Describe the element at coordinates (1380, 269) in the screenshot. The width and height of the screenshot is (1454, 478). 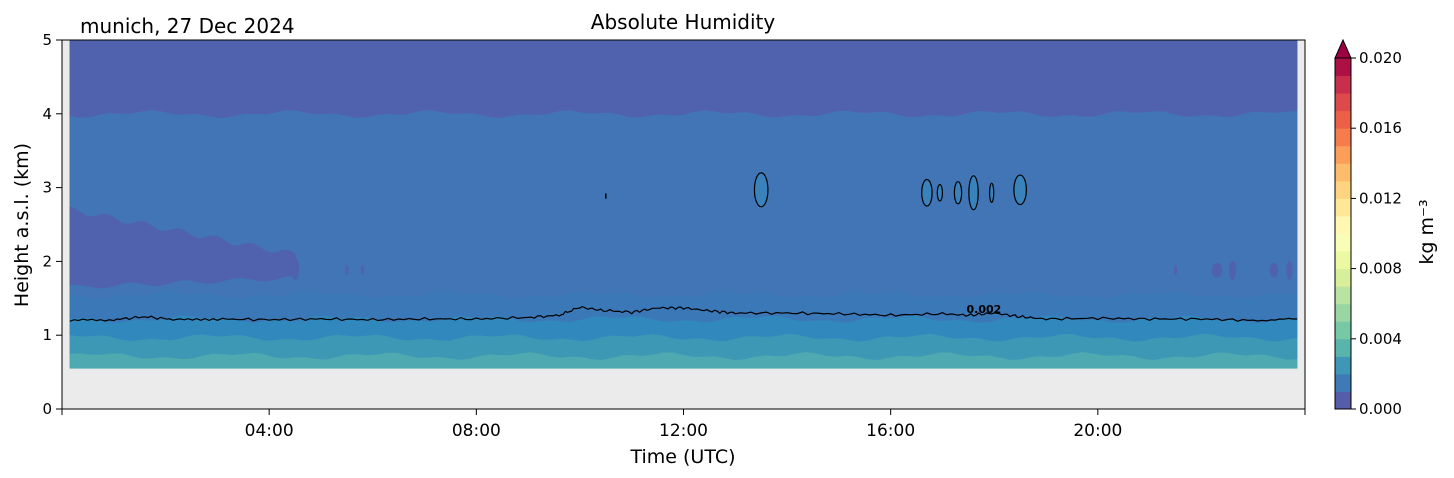
I see `colorbar-tick-label: 0.008` at that location.